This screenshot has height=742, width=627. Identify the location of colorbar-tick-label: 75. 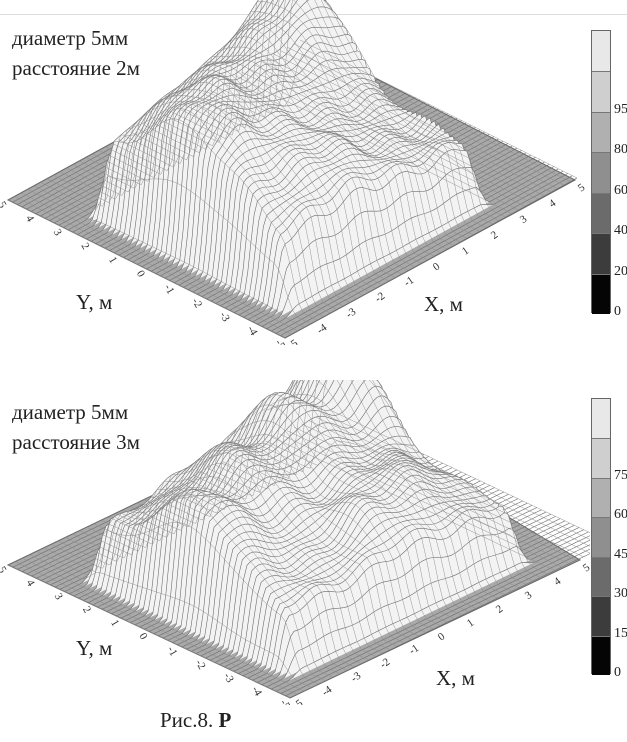
(620, 475).